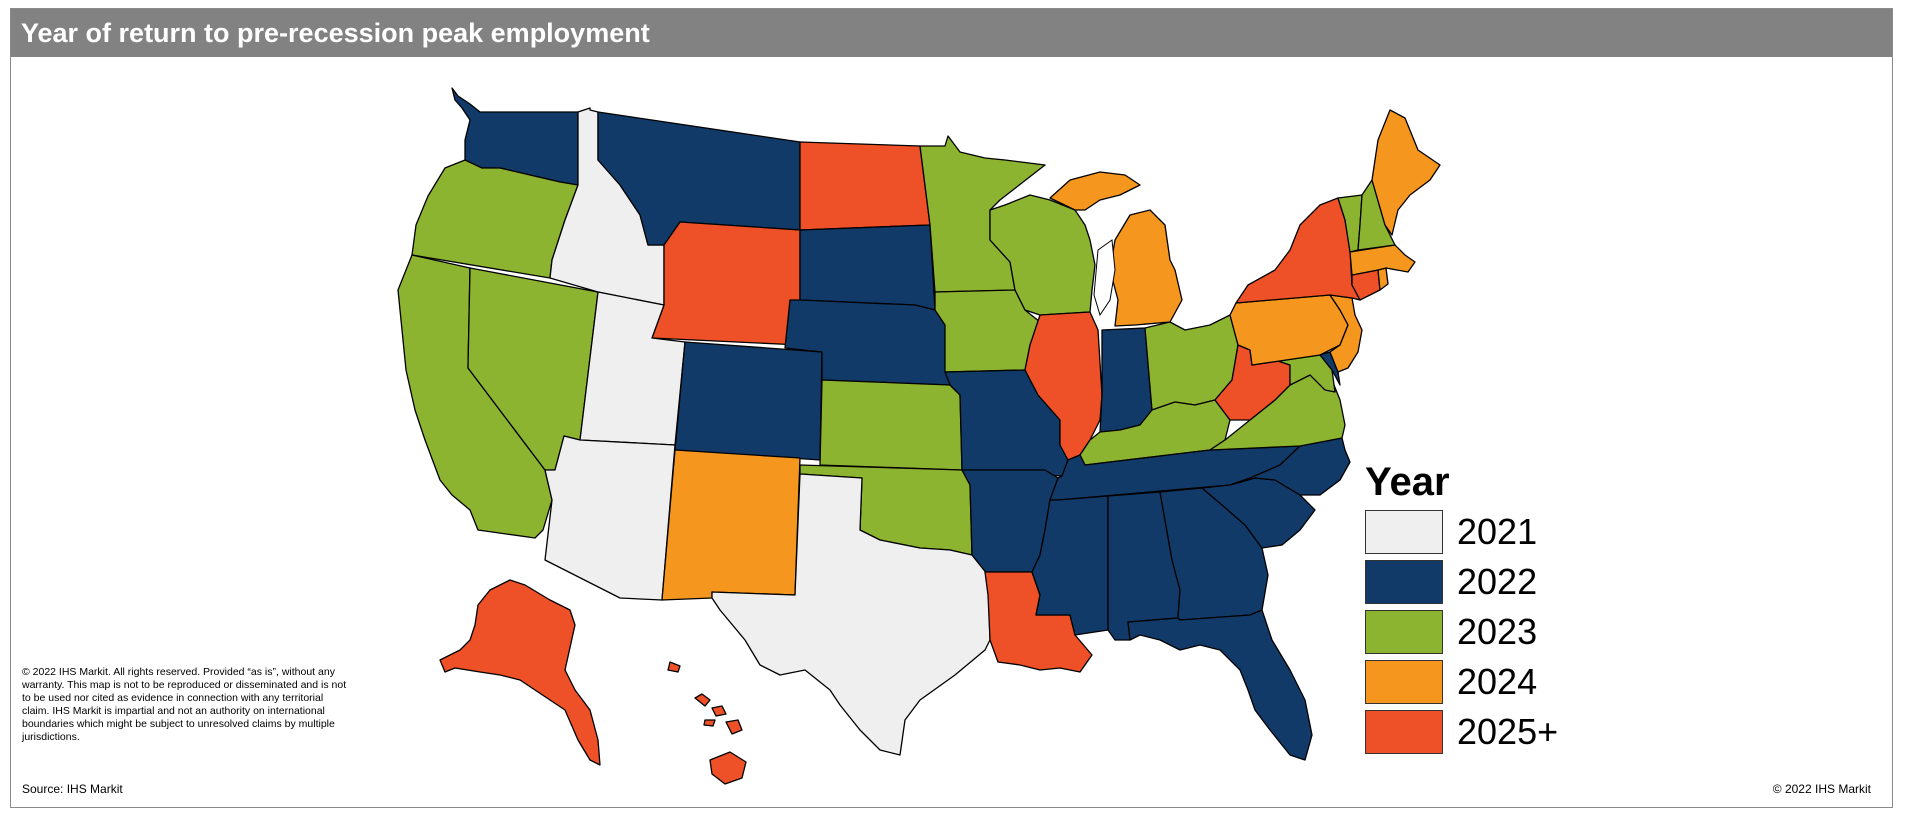 Image resolution: width=1905 pixels, height=816 pixels. What do you see at coordinates (1104, 278) in the screenshot?
I see `lake-michigan` at bounding box center [1104, 278].